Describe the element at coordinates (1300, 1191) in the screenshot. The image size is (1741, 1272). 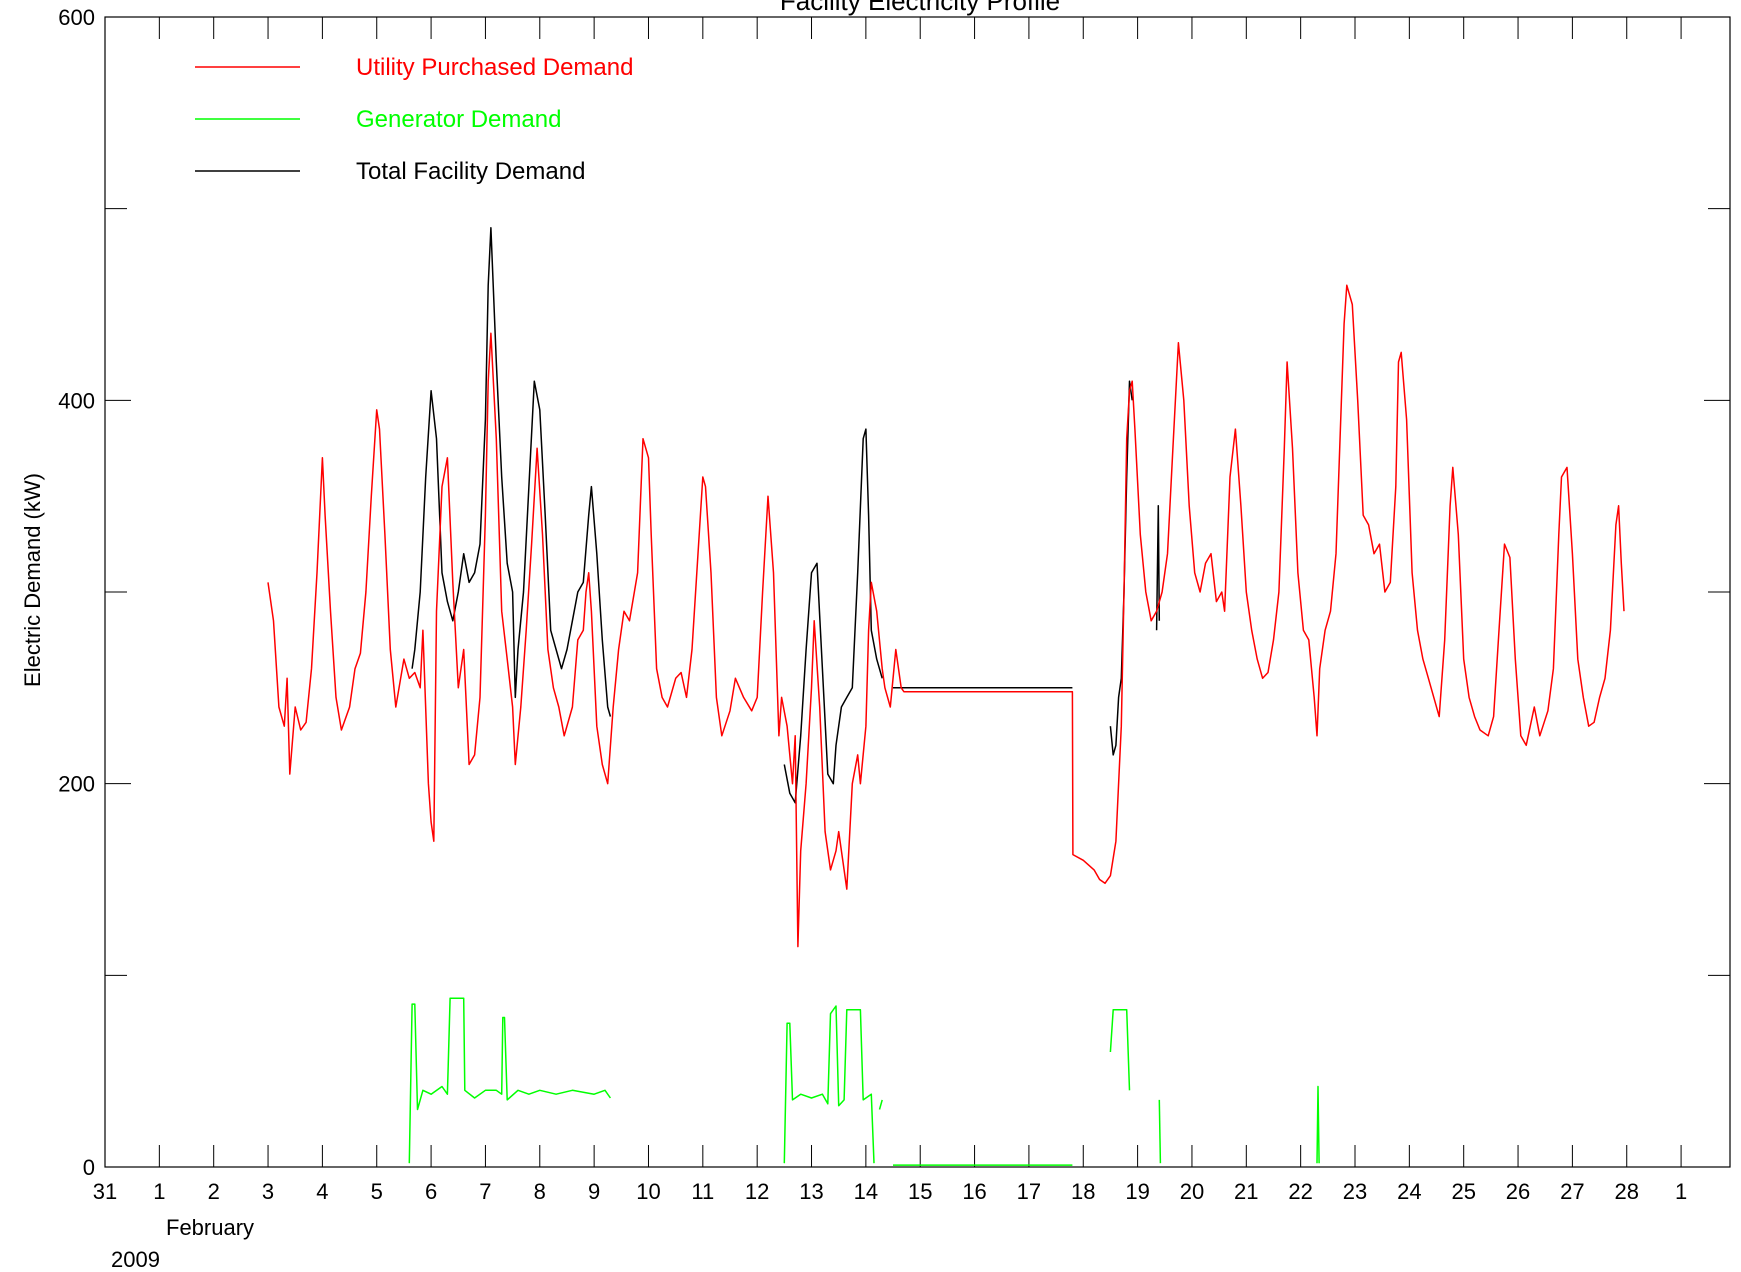
I see `x-tick-label: 22` at that location.